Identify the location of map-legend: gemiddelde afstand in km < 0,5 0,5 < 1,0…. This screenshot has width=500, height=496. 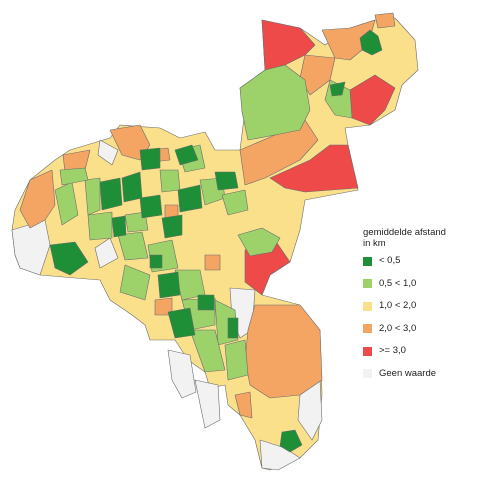
(428, 309).